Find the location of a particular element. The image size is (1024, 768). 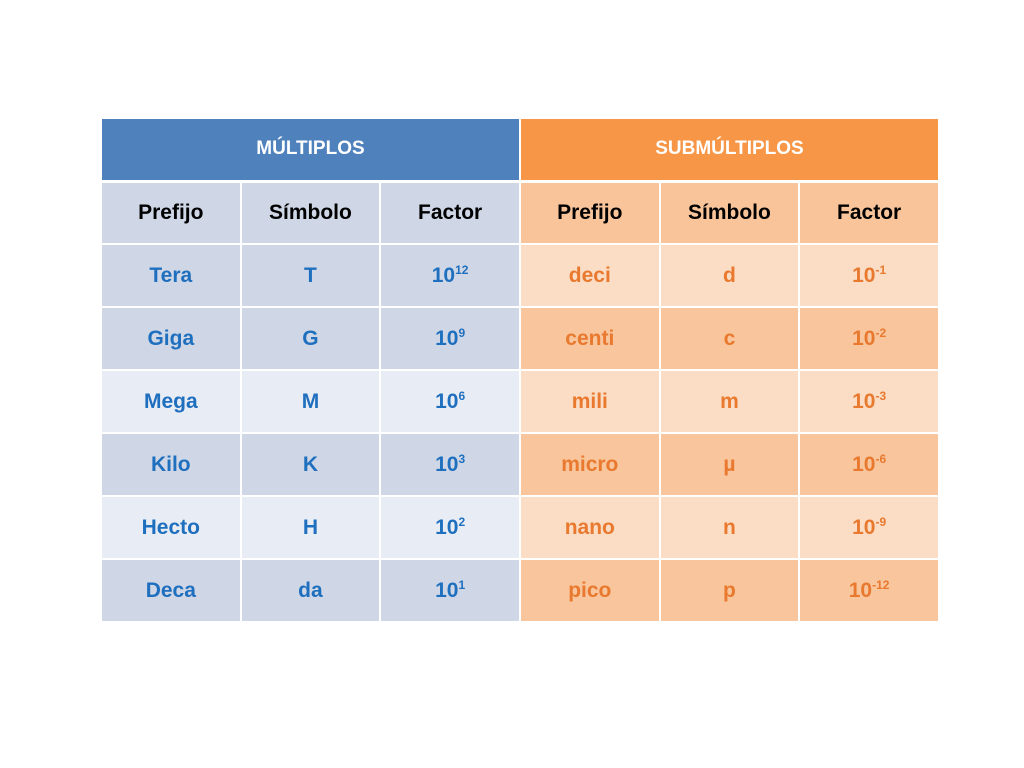

multiple-symbol-cell: M is located at coordinates (310, 401).